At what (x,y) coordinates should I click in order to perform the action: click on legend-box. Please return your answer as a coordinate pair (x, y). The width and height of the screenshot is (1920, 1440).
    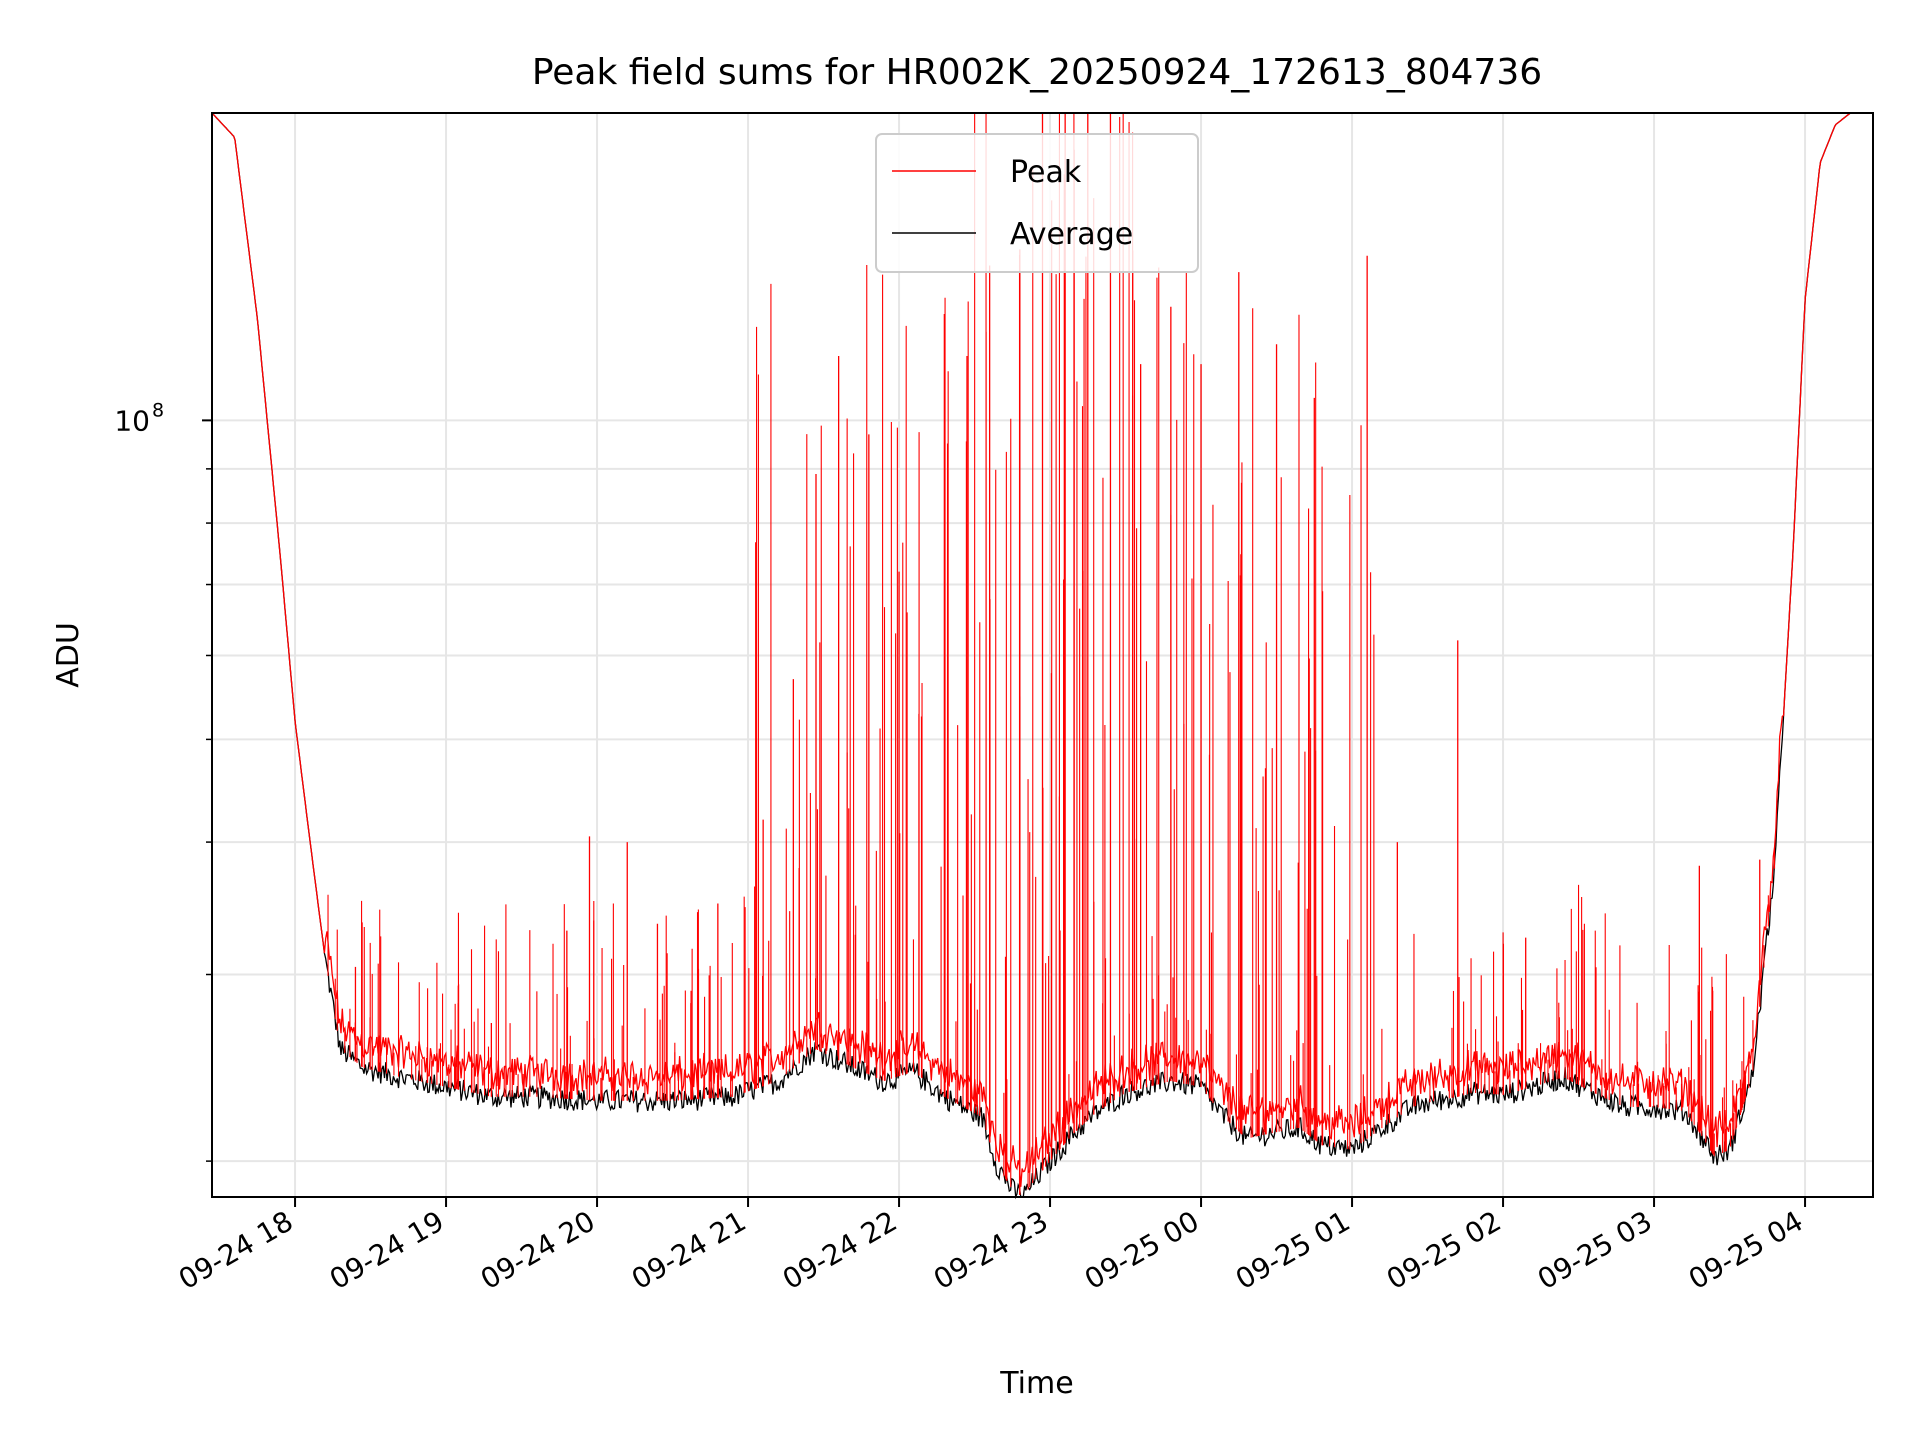
    Looking at the image, I should click on (1037, 203).